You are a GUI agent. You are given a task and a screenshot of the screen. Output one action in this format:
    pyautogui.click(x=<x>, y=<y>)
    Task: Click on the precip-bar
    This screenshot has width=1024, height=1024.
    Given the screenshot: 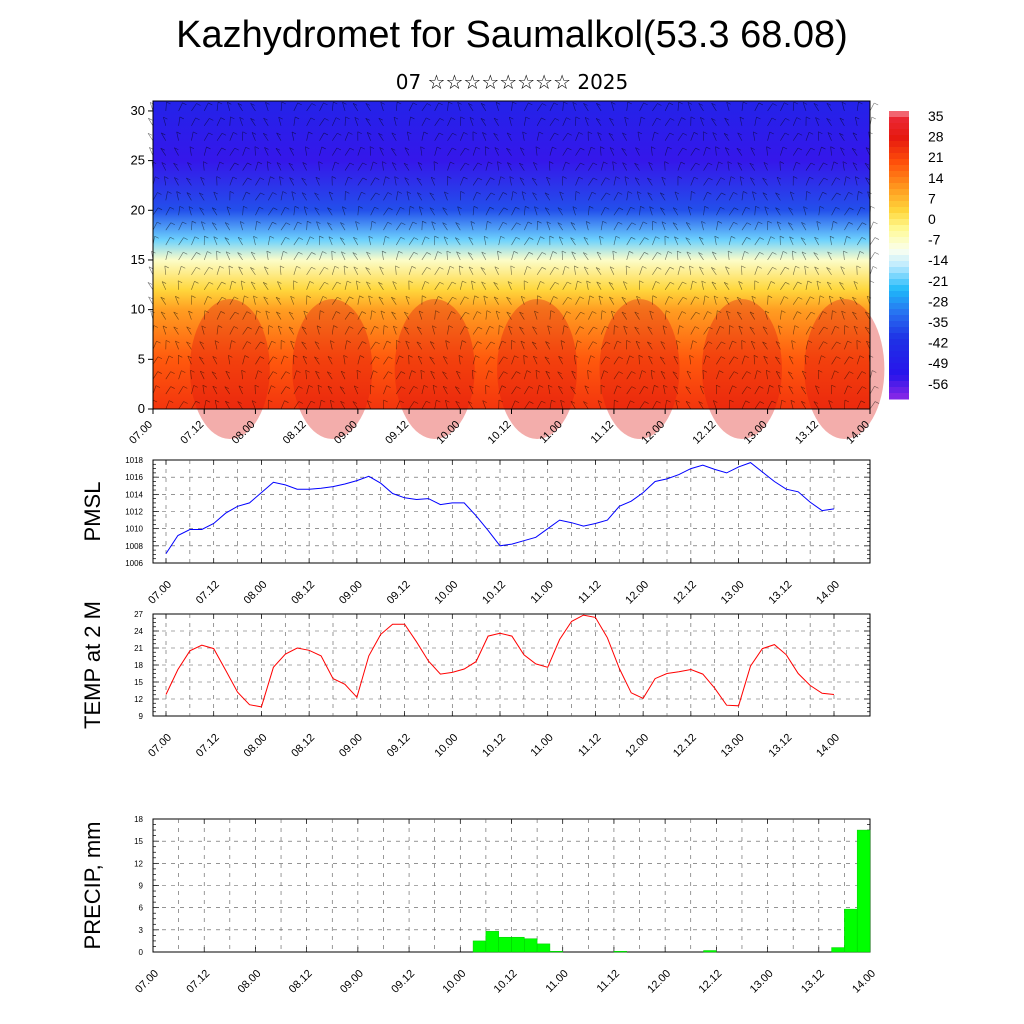 What is the action you would take?
    pyautogui.click(x=518, y=944)
    